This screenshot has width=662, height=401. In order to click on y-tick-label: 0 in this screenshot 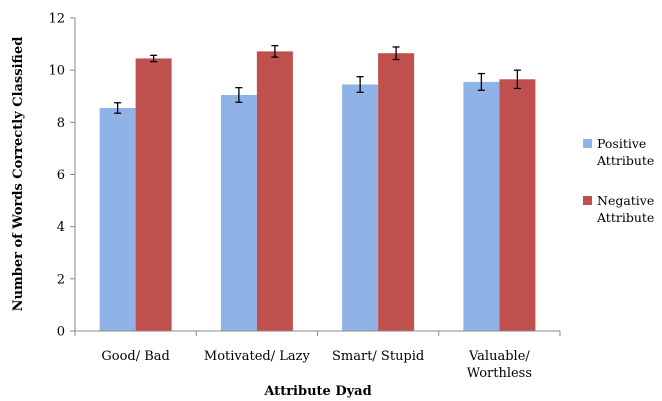, I will do `click(61, 332)`.